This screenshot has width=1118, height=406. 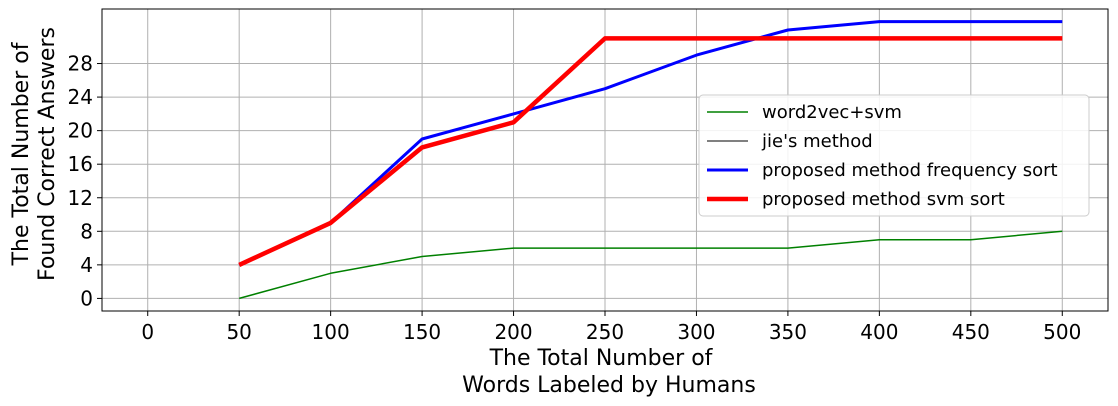 What do you see at coordinates (80, 198) in the screenshot?
I see `y-tick-label: 12` at bounding box center [80, 198].